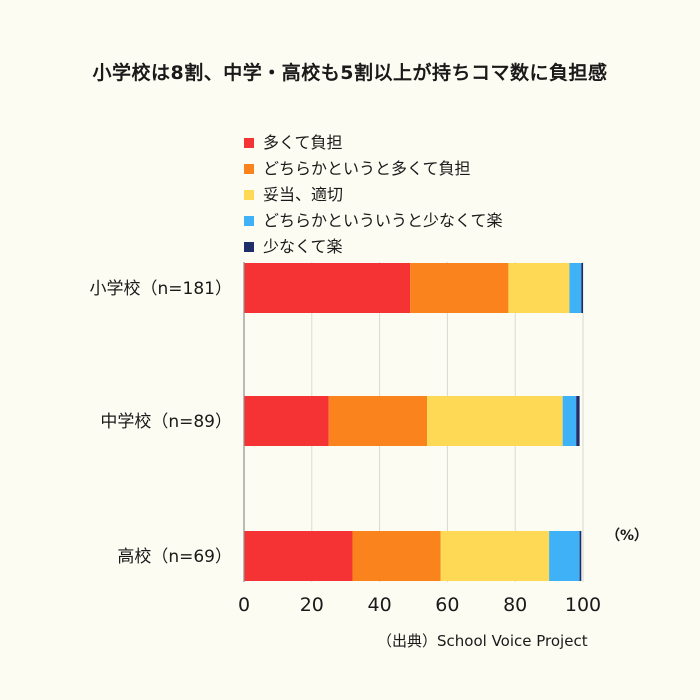 The image size is (700, 700). Describe the element at coordinates (583, 605) in the screenshot. I see `x-tick-label: 100` at that location.